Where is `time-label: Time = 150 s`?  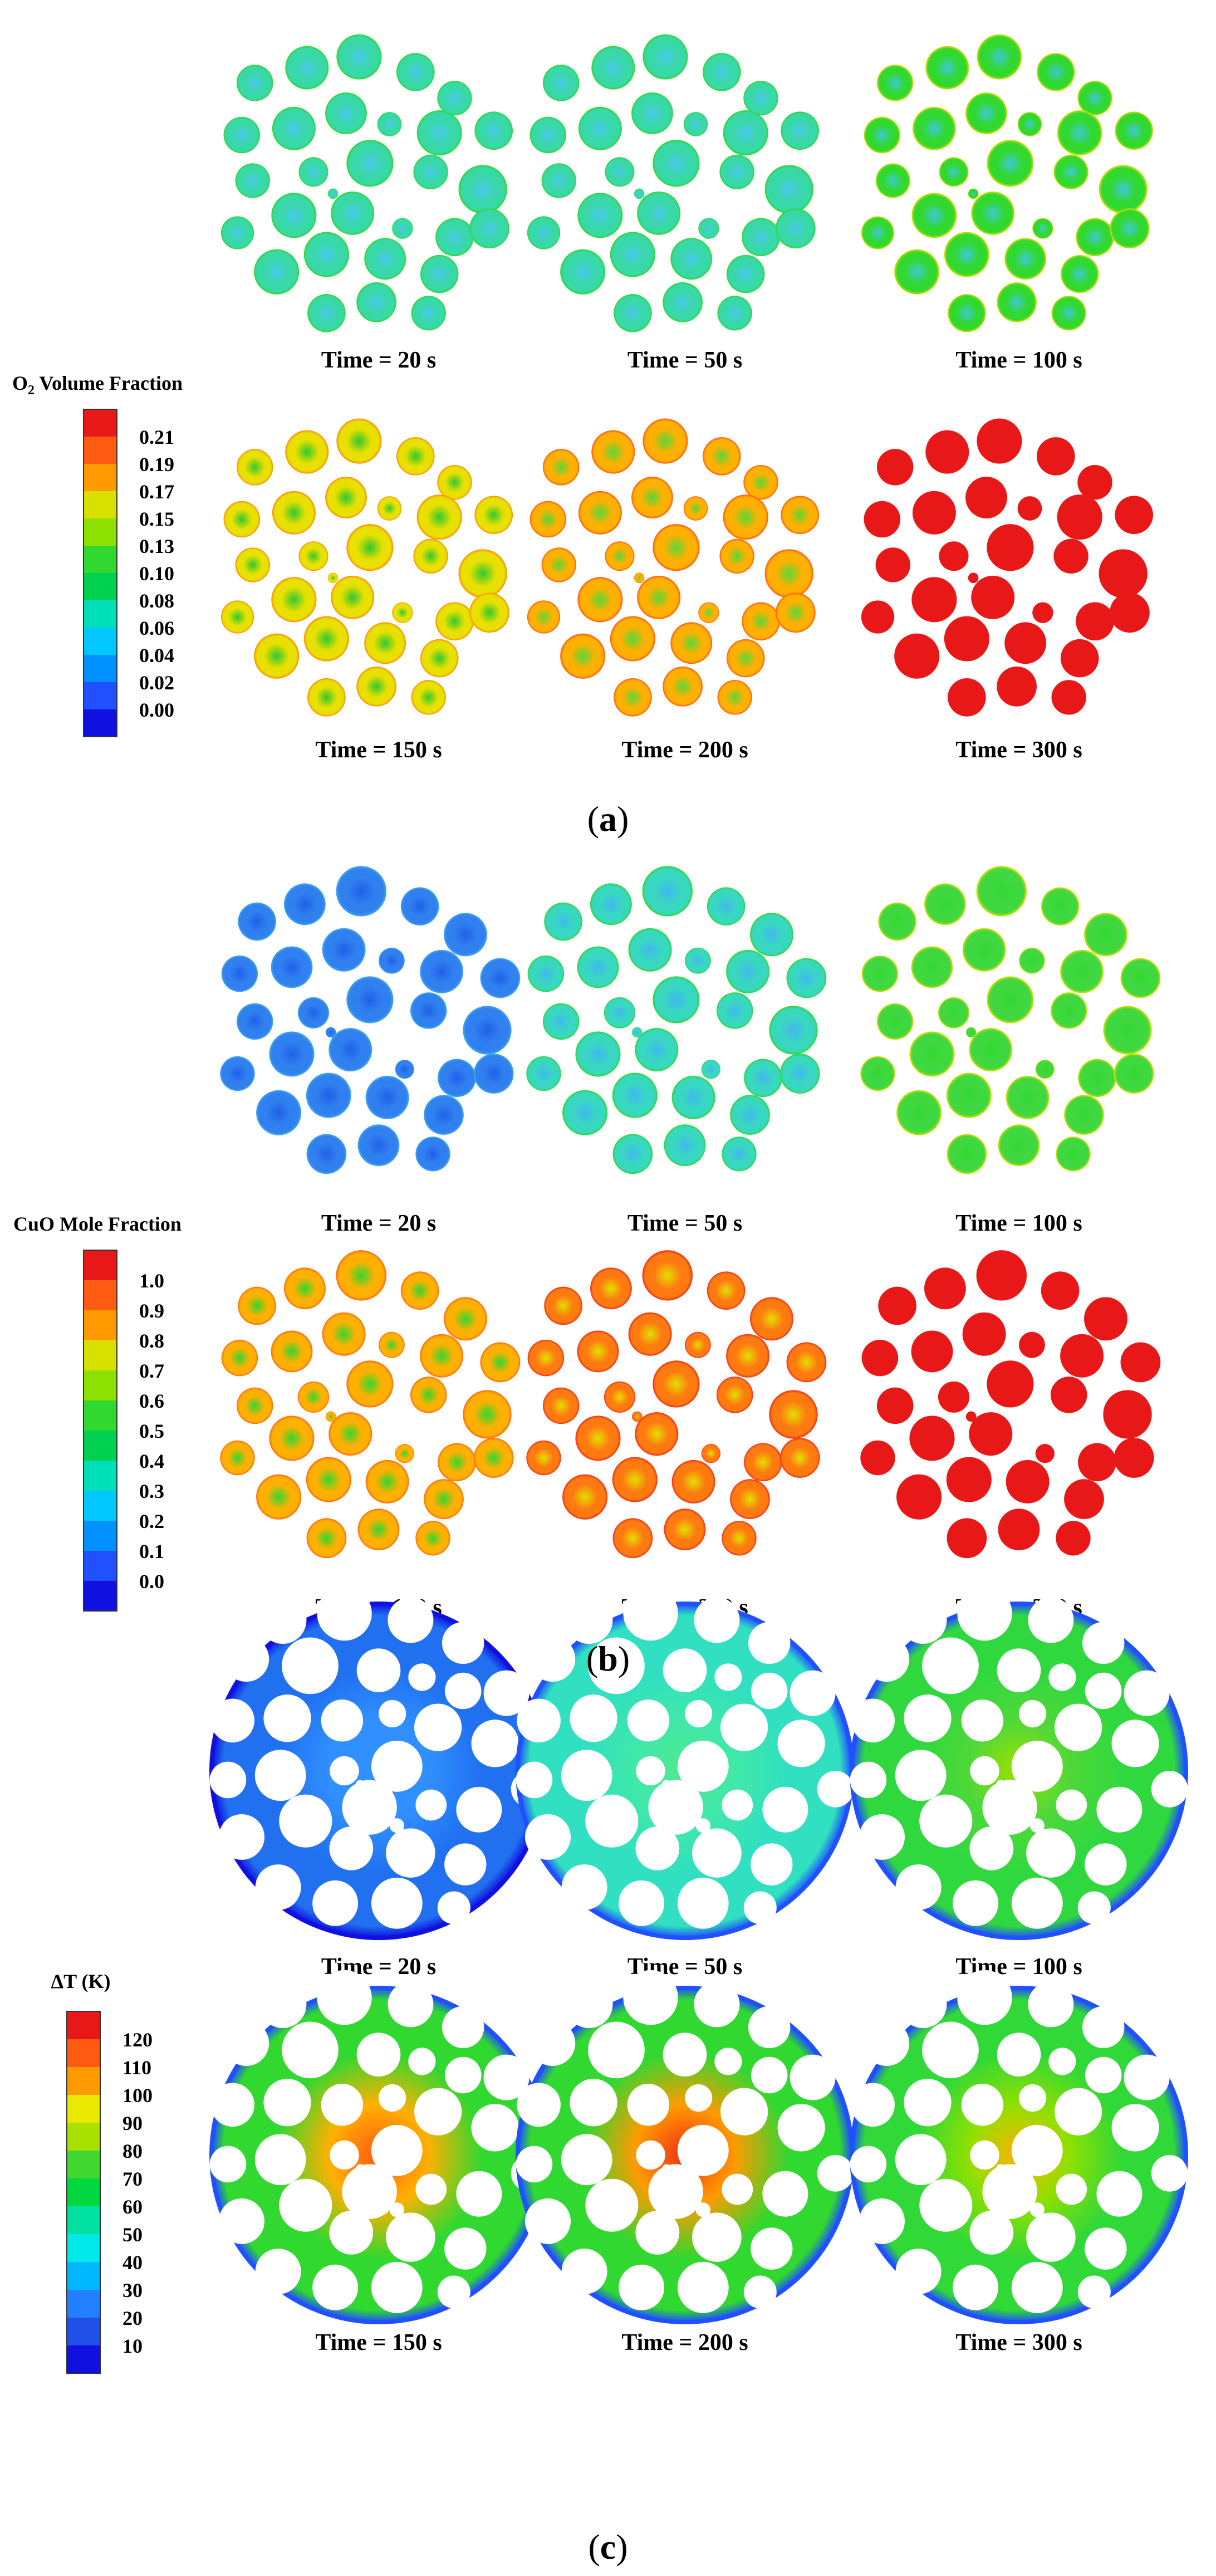
time-label: Time = 150 s is located at coordinates (378, 2342).